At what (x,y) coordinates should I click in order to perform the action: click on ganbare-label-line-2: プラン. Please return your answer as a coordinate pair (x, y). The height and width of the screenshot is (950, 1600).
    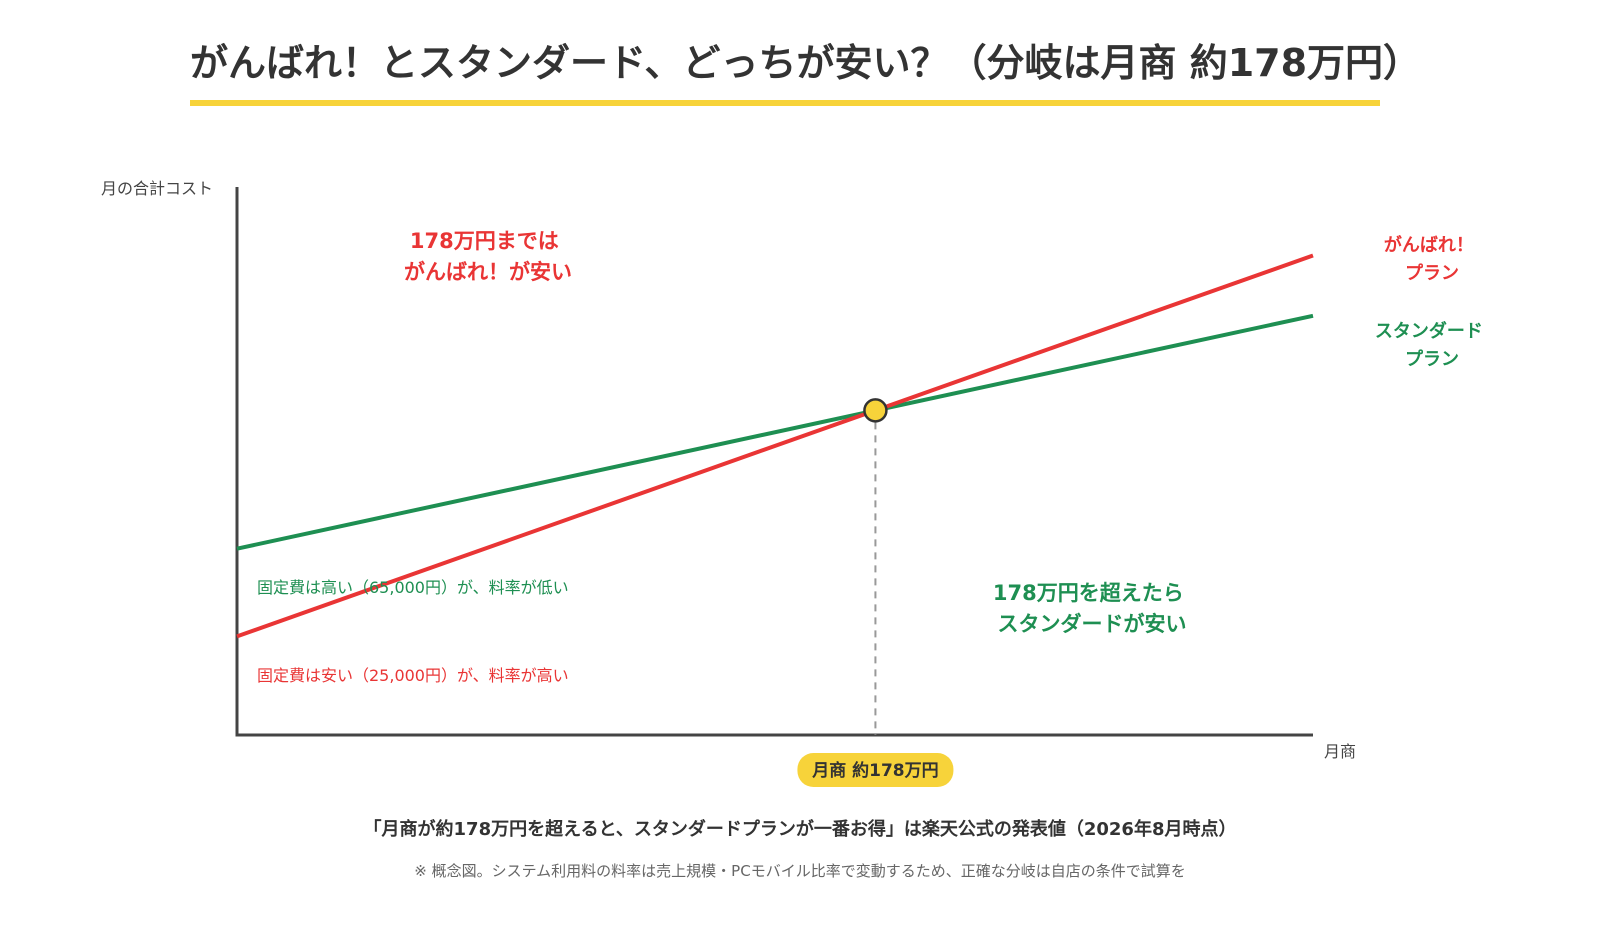
    Looking at the image, I should click on (1432, 273).